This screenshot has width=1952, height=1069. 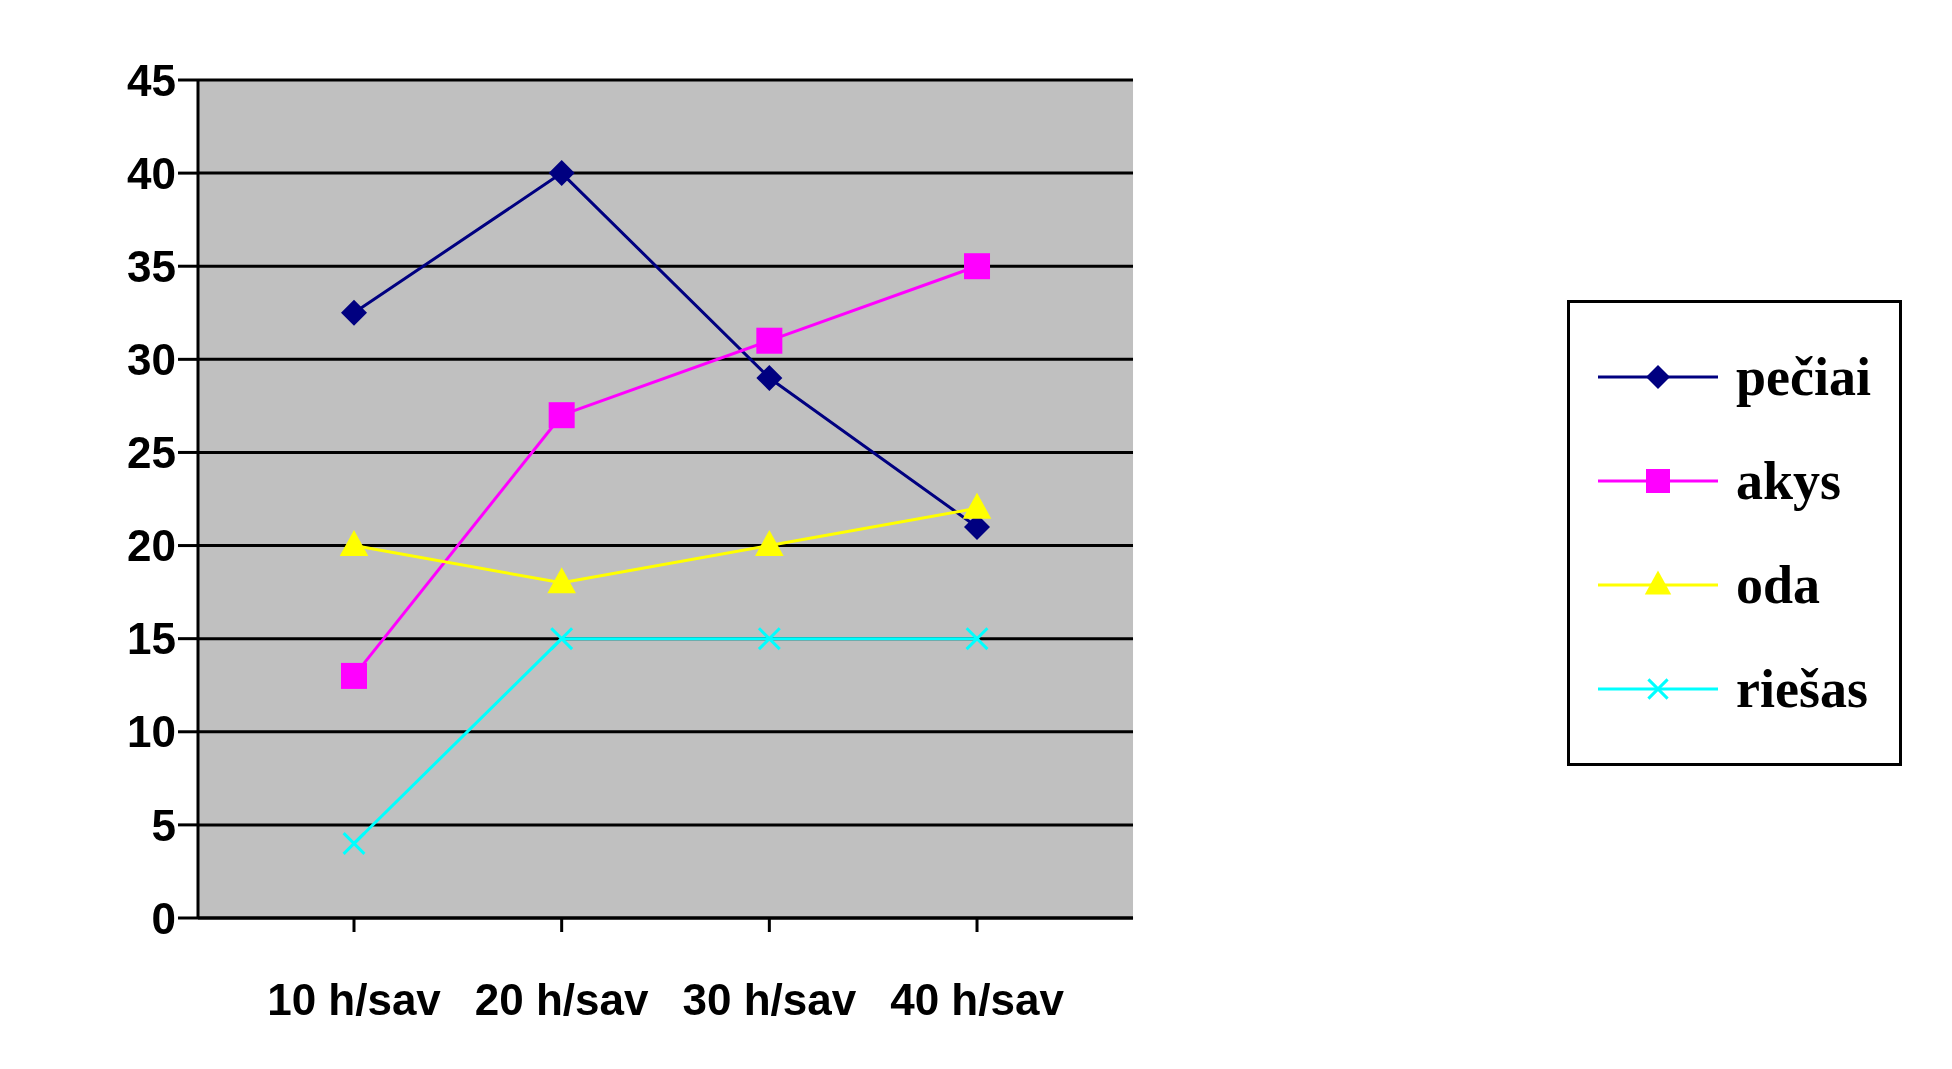 I want to click on x-tick-label: 20 h/sav, so click(x=562, y=1000).